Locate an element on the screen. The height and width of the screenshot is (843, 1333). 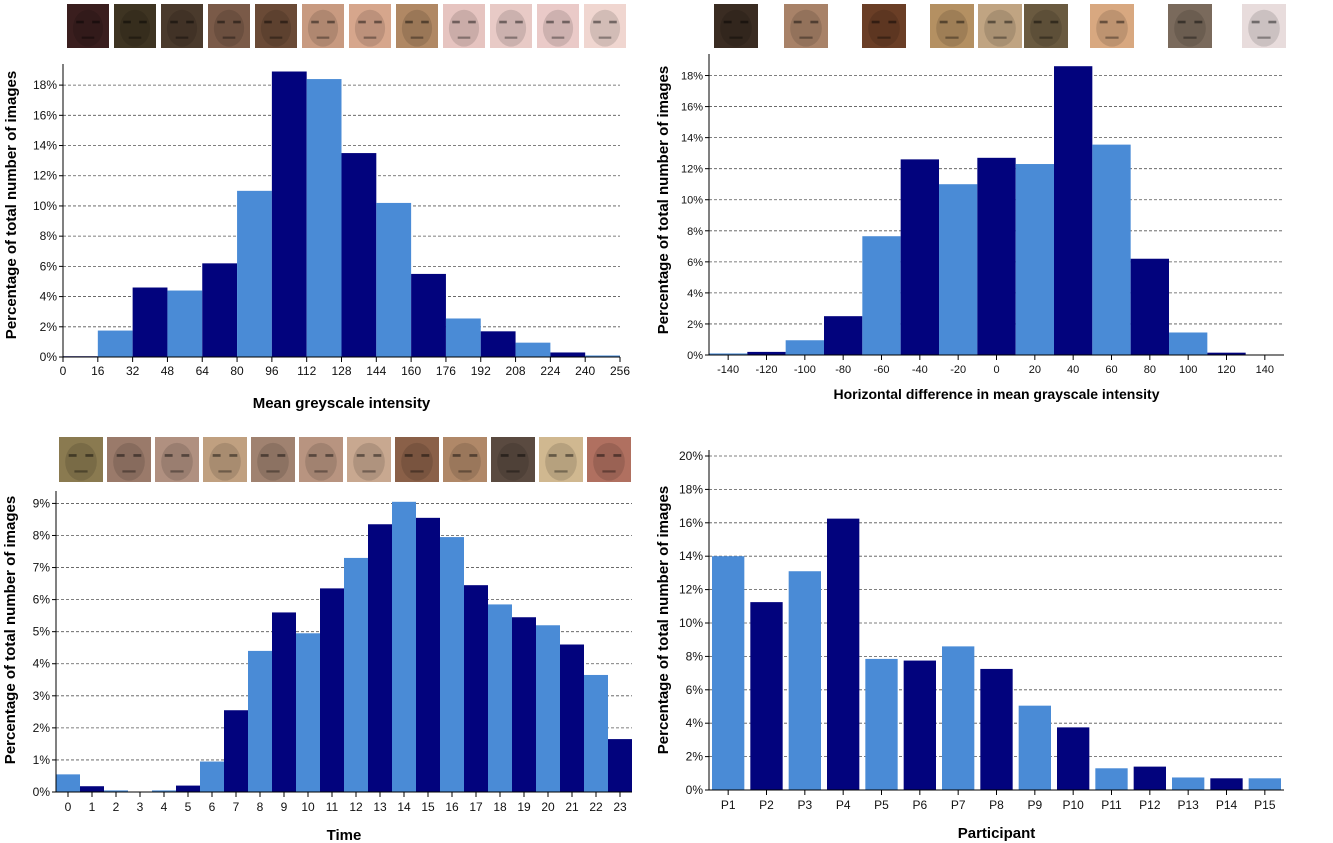
x-tick-label: 6 is located at coordinates (212, 807).